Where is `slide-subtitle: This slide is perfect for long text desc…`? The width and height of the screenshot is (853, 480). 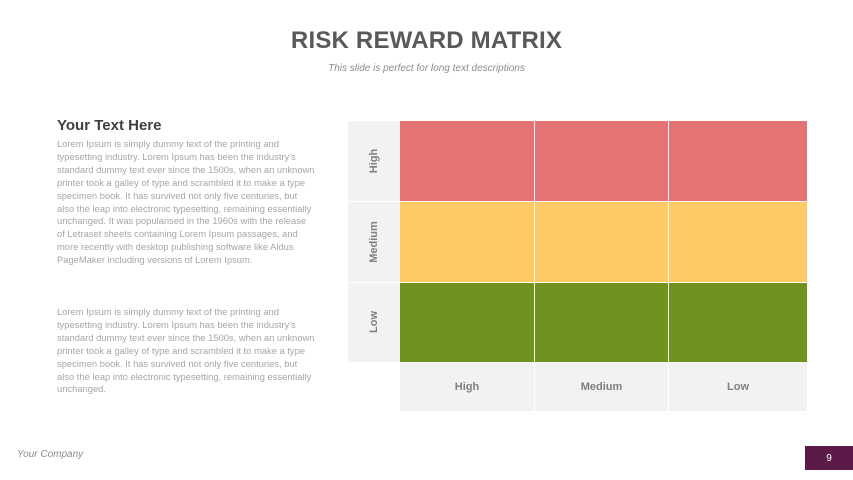
slide-subtitle: This slide is perfect for long text desc… is located at coordinates (426, 68).